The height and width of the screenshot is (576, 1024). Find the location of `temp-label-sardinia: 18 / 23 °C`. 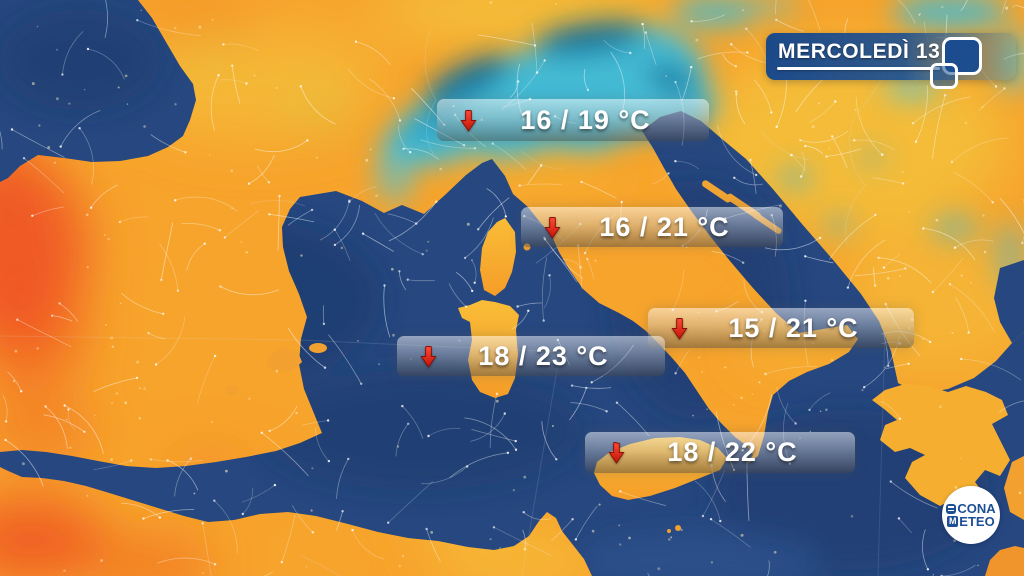

temp-label-sardinia: 18 / 23 °C is located at coordinates (531, 356).